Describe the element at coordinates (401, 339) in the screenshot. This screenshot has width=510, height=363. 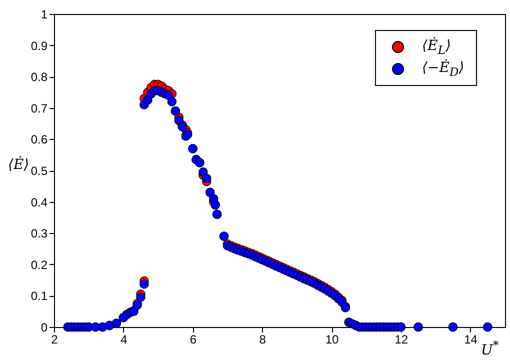
I see `x-tick-label: 12` at that location.